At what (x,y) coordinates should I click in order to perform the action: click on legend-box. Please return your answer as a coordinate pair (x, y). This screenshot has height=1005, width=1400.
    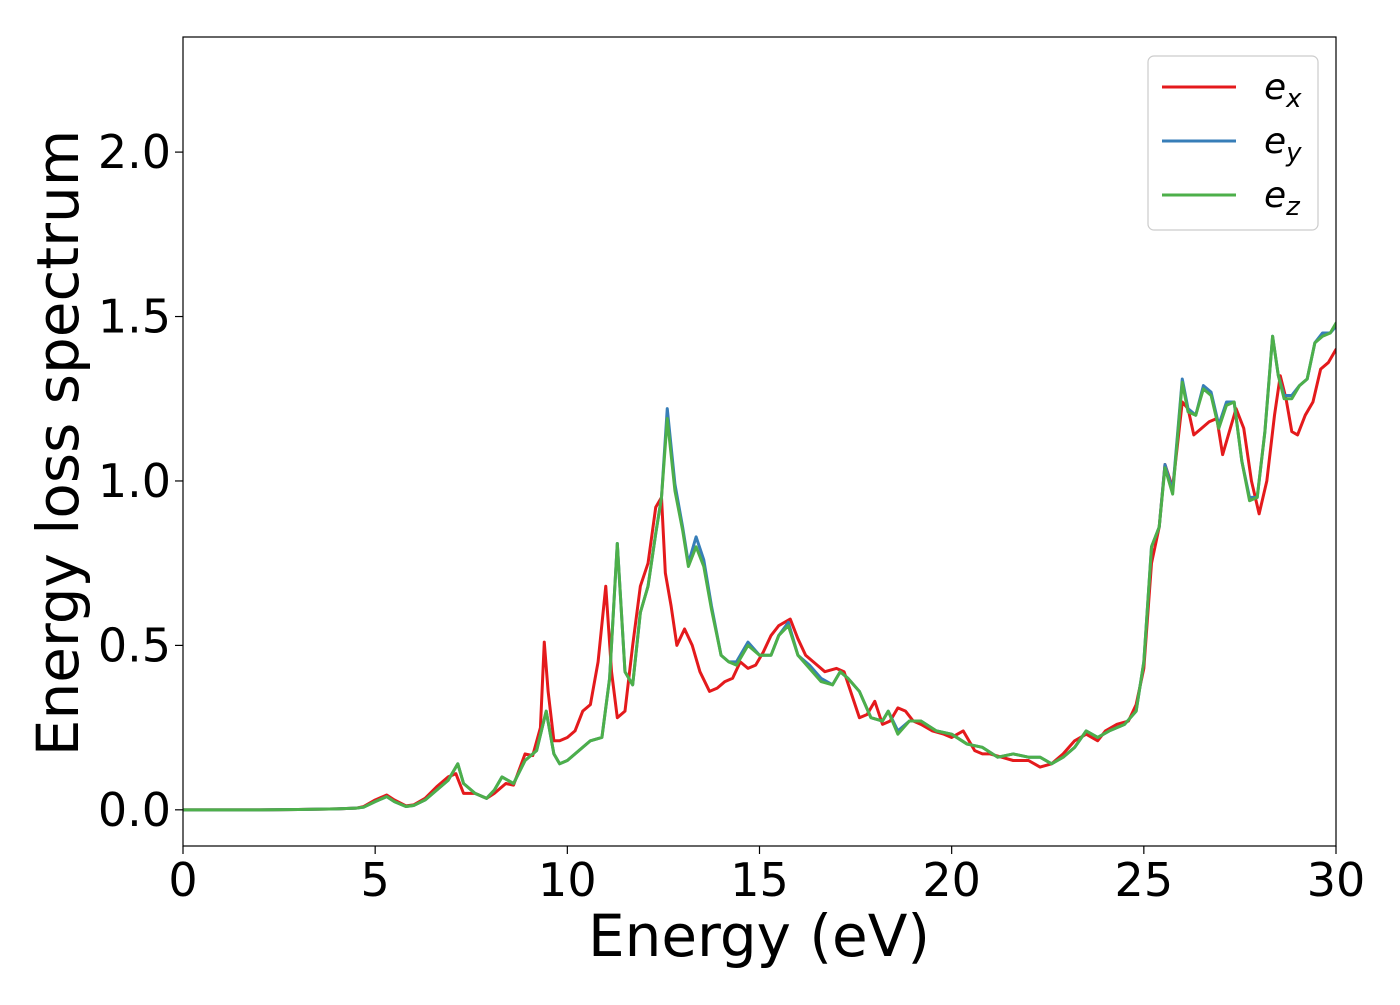
    Looking at the image, I should click on (1233, 143).